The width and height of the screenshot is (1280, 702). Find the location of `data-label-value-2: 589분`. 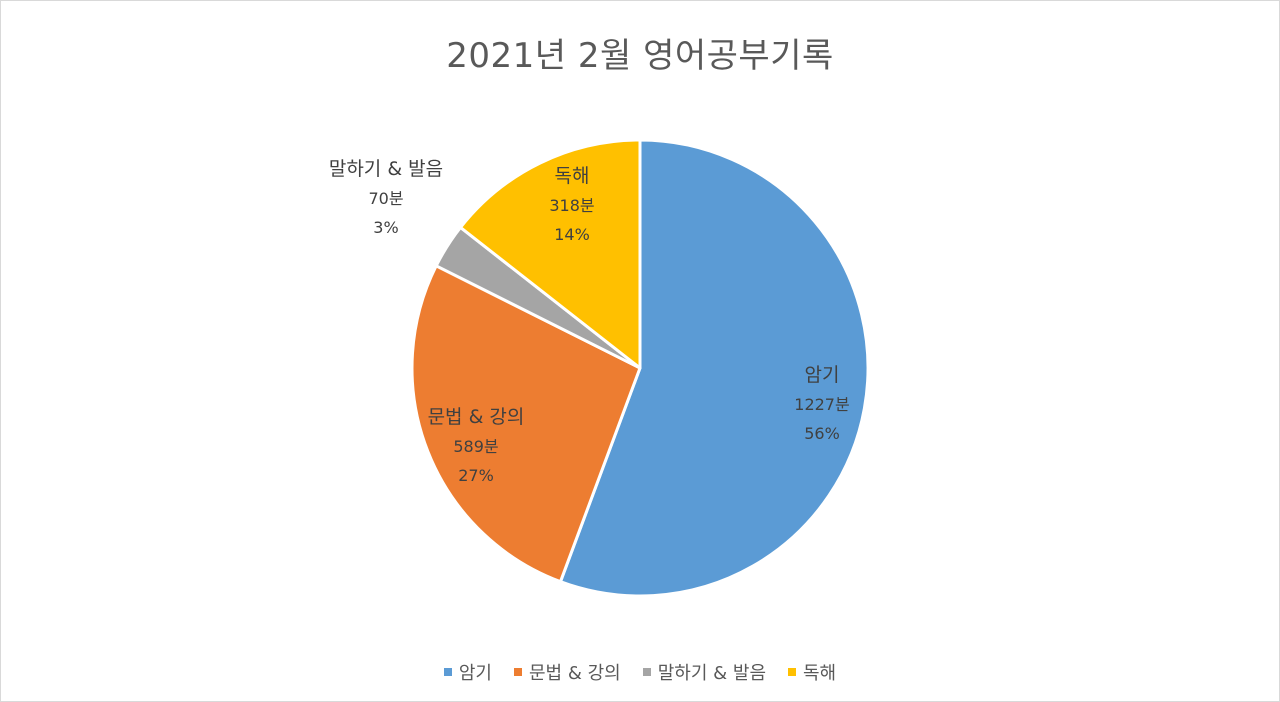

data-label-value-2: 589분 is located at coordinates (475, 446).